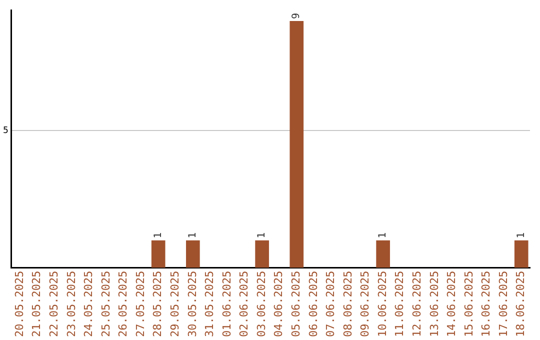 The image size is (540, 340). What do you see at coordinates (157, 304) in the screenshot?
I see `x-tick-label: 28.05.2025` at bounding box center [157, 304].